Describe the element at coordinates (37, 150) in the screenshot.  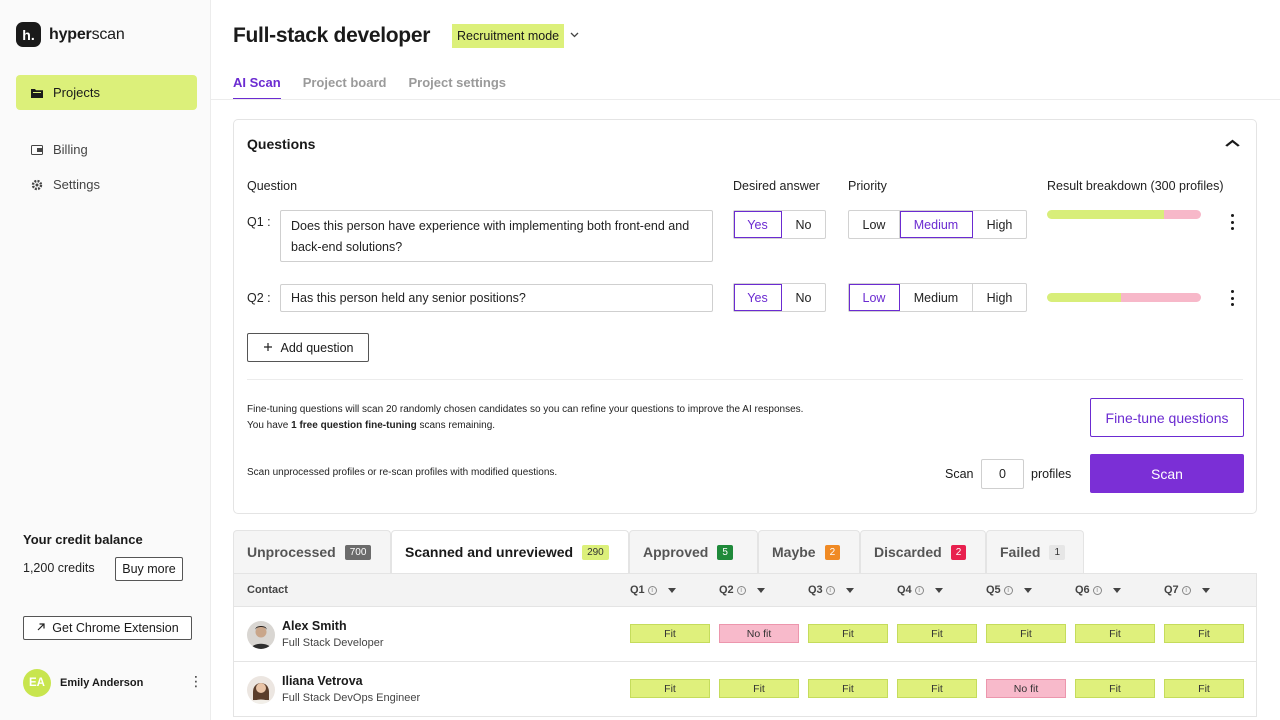
I see `wallet-icon` at that location.